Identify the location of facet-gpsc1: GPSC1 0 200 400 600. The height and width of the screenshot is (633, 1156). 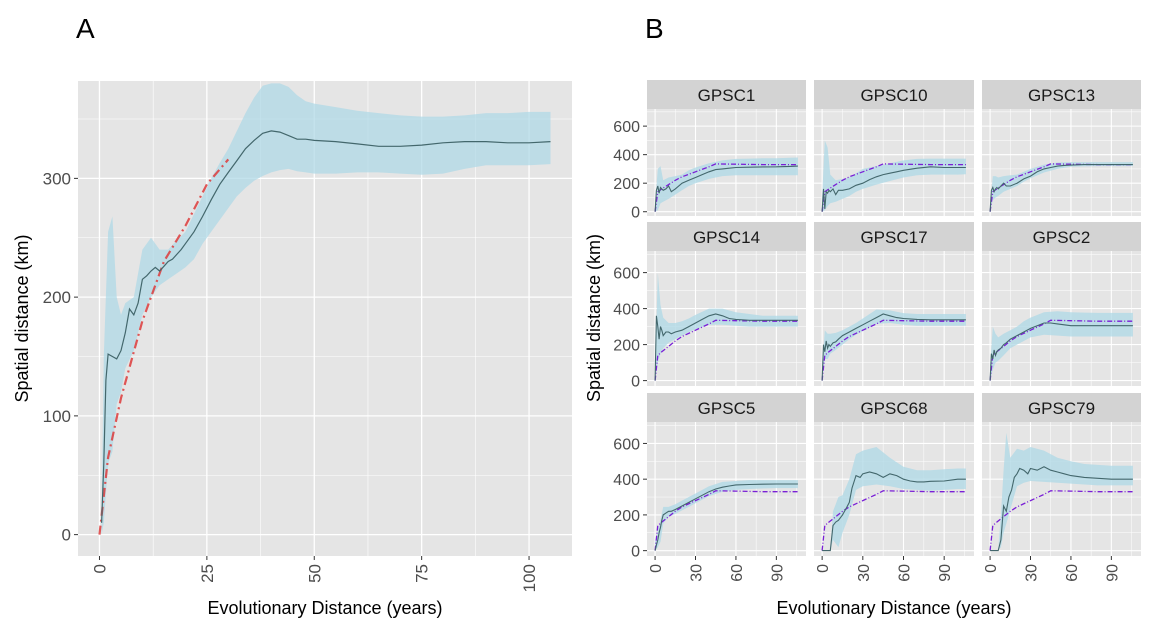
(709, 151).